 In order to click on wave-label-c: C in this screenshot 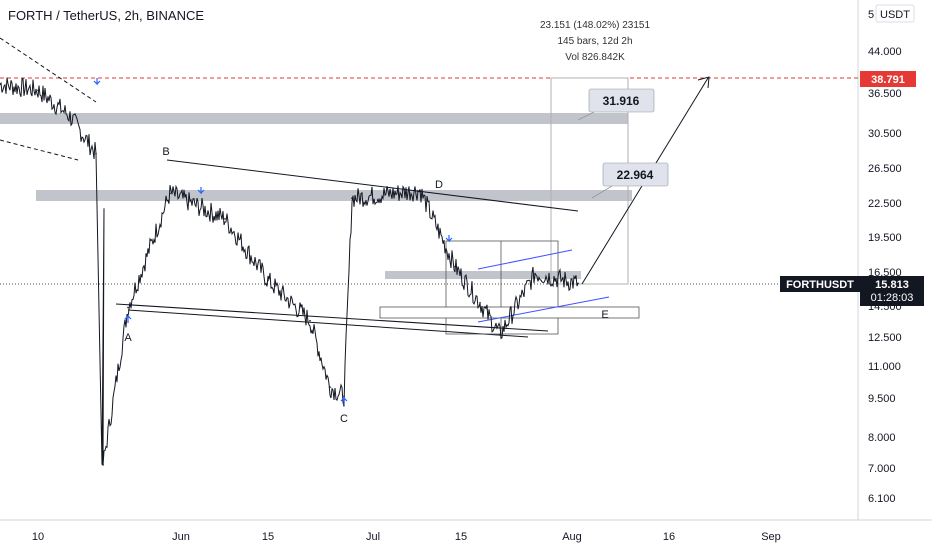, I will do `click(344, 419)`.